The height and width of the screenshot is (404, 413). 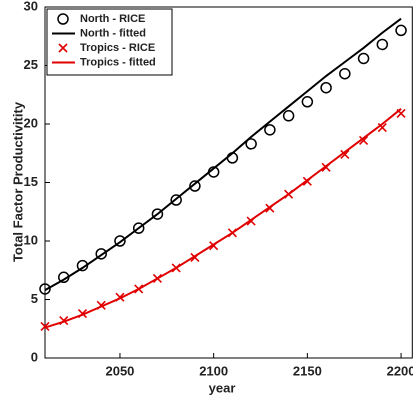 What do you see at coordinates (34, 298) in the screenshot?
I see `y-tick-label: 5` at bounding box center [34, 298].